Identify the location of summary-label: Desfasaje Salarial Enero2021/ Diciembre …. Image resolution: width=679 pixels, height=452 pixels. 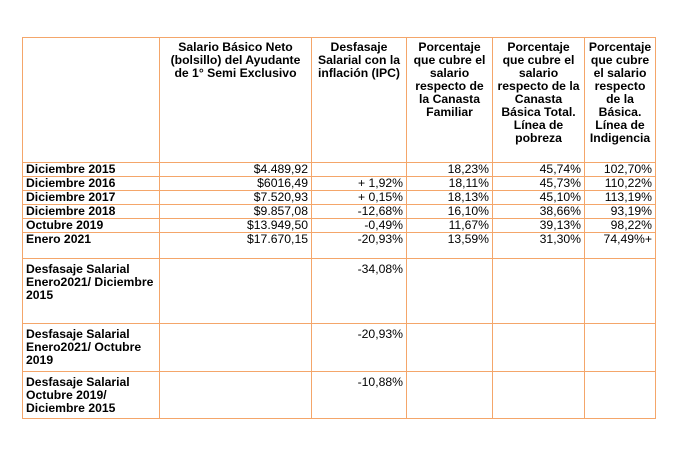
(91, 291).